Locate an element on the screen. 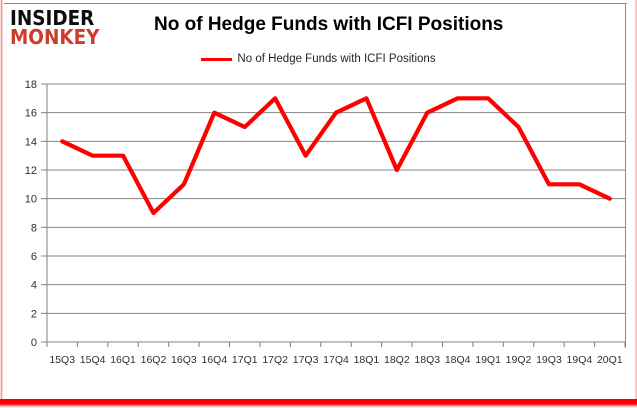 Image resolution: width=637 pixels, height=408 pixels. y-tick-label: 14 is located at coordinates (31, 142).